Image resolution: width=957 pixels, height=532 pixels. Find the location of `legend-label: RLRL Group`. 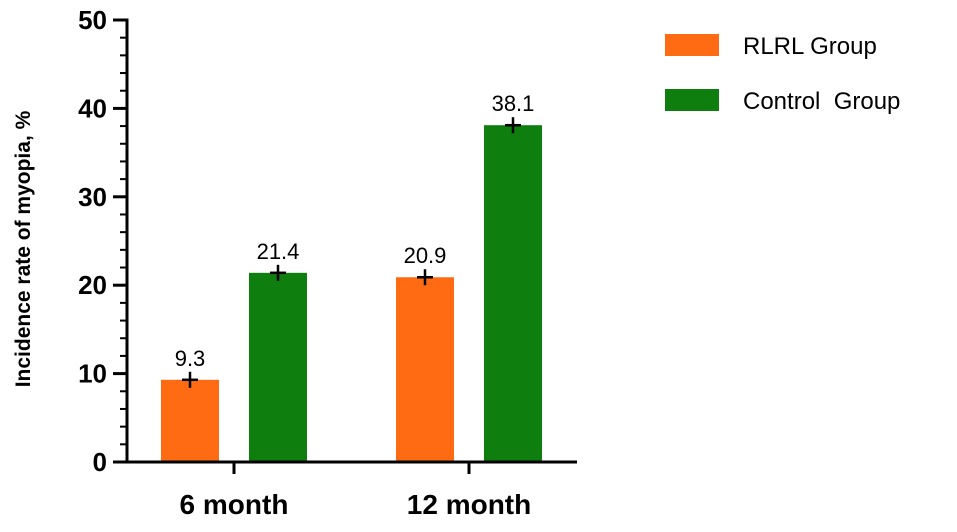

legend-label: RLRL Group is located at coordinates (810, 46).